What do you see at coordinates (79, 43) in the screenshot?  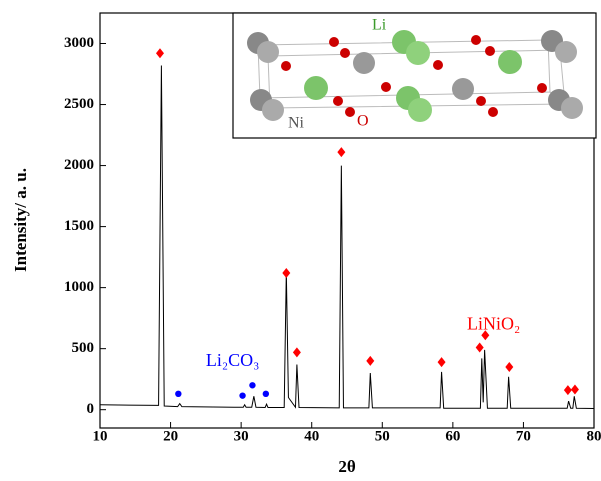 I see `y-tick-label: 3000` at bounding box center [79, 43].